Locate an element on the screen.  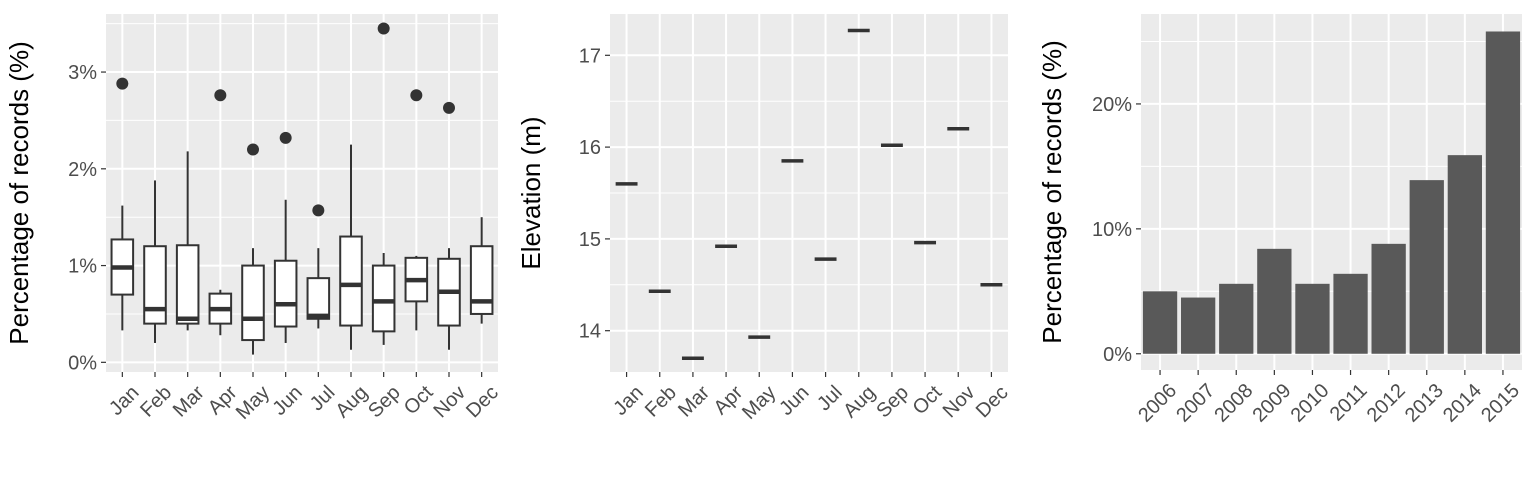
x-tick-label: 2012 is located at coordinates (1386, 403).